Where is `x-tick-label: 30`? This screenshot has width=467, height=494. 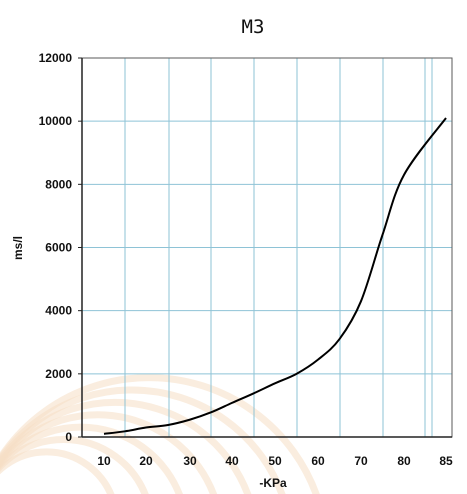 x-tick-label: 30 is located at coordinates (190, 461).